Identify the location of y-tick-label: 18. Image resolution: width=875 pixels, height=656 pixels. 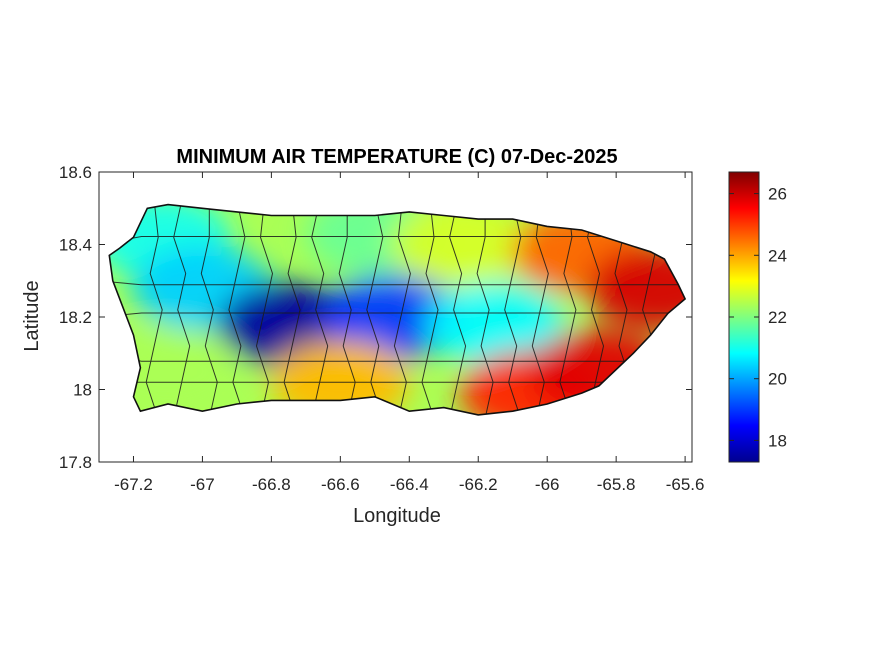
(82, 390).